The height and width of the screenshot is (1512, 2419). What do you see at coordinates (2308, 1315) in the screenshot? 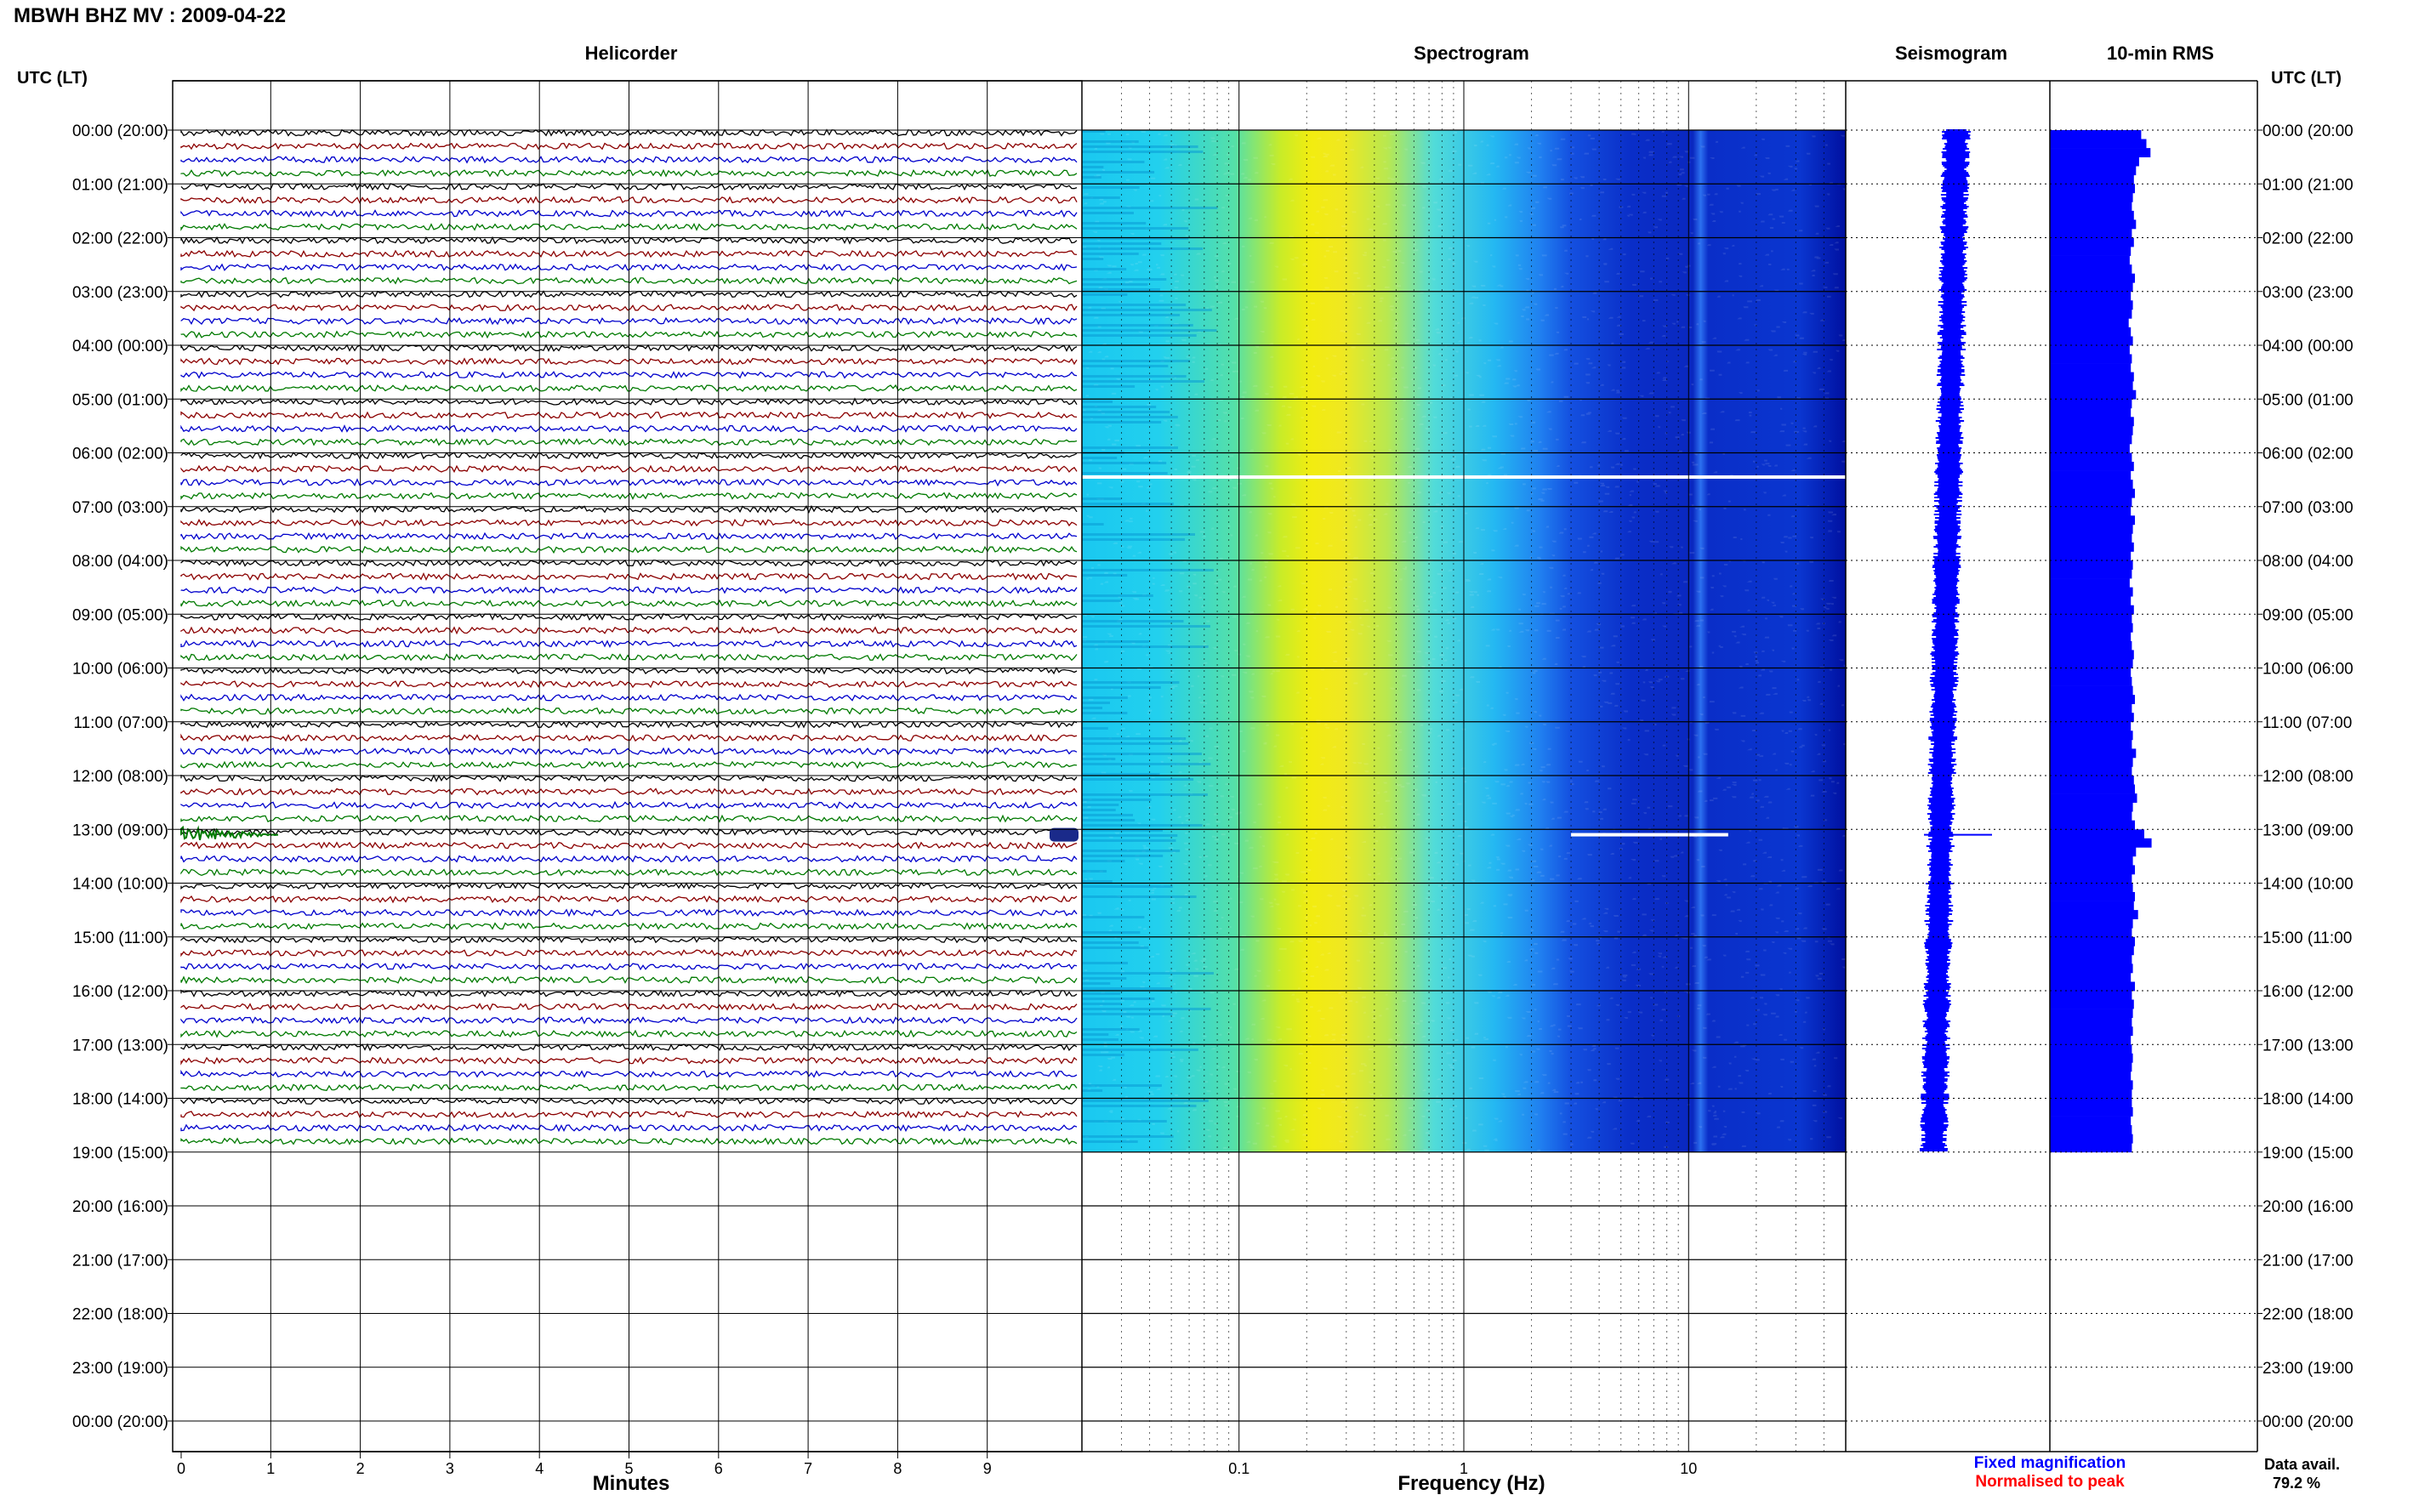
I see `hour-label-right: 22:00 (18:00` at bounding box center [2308, 1315].